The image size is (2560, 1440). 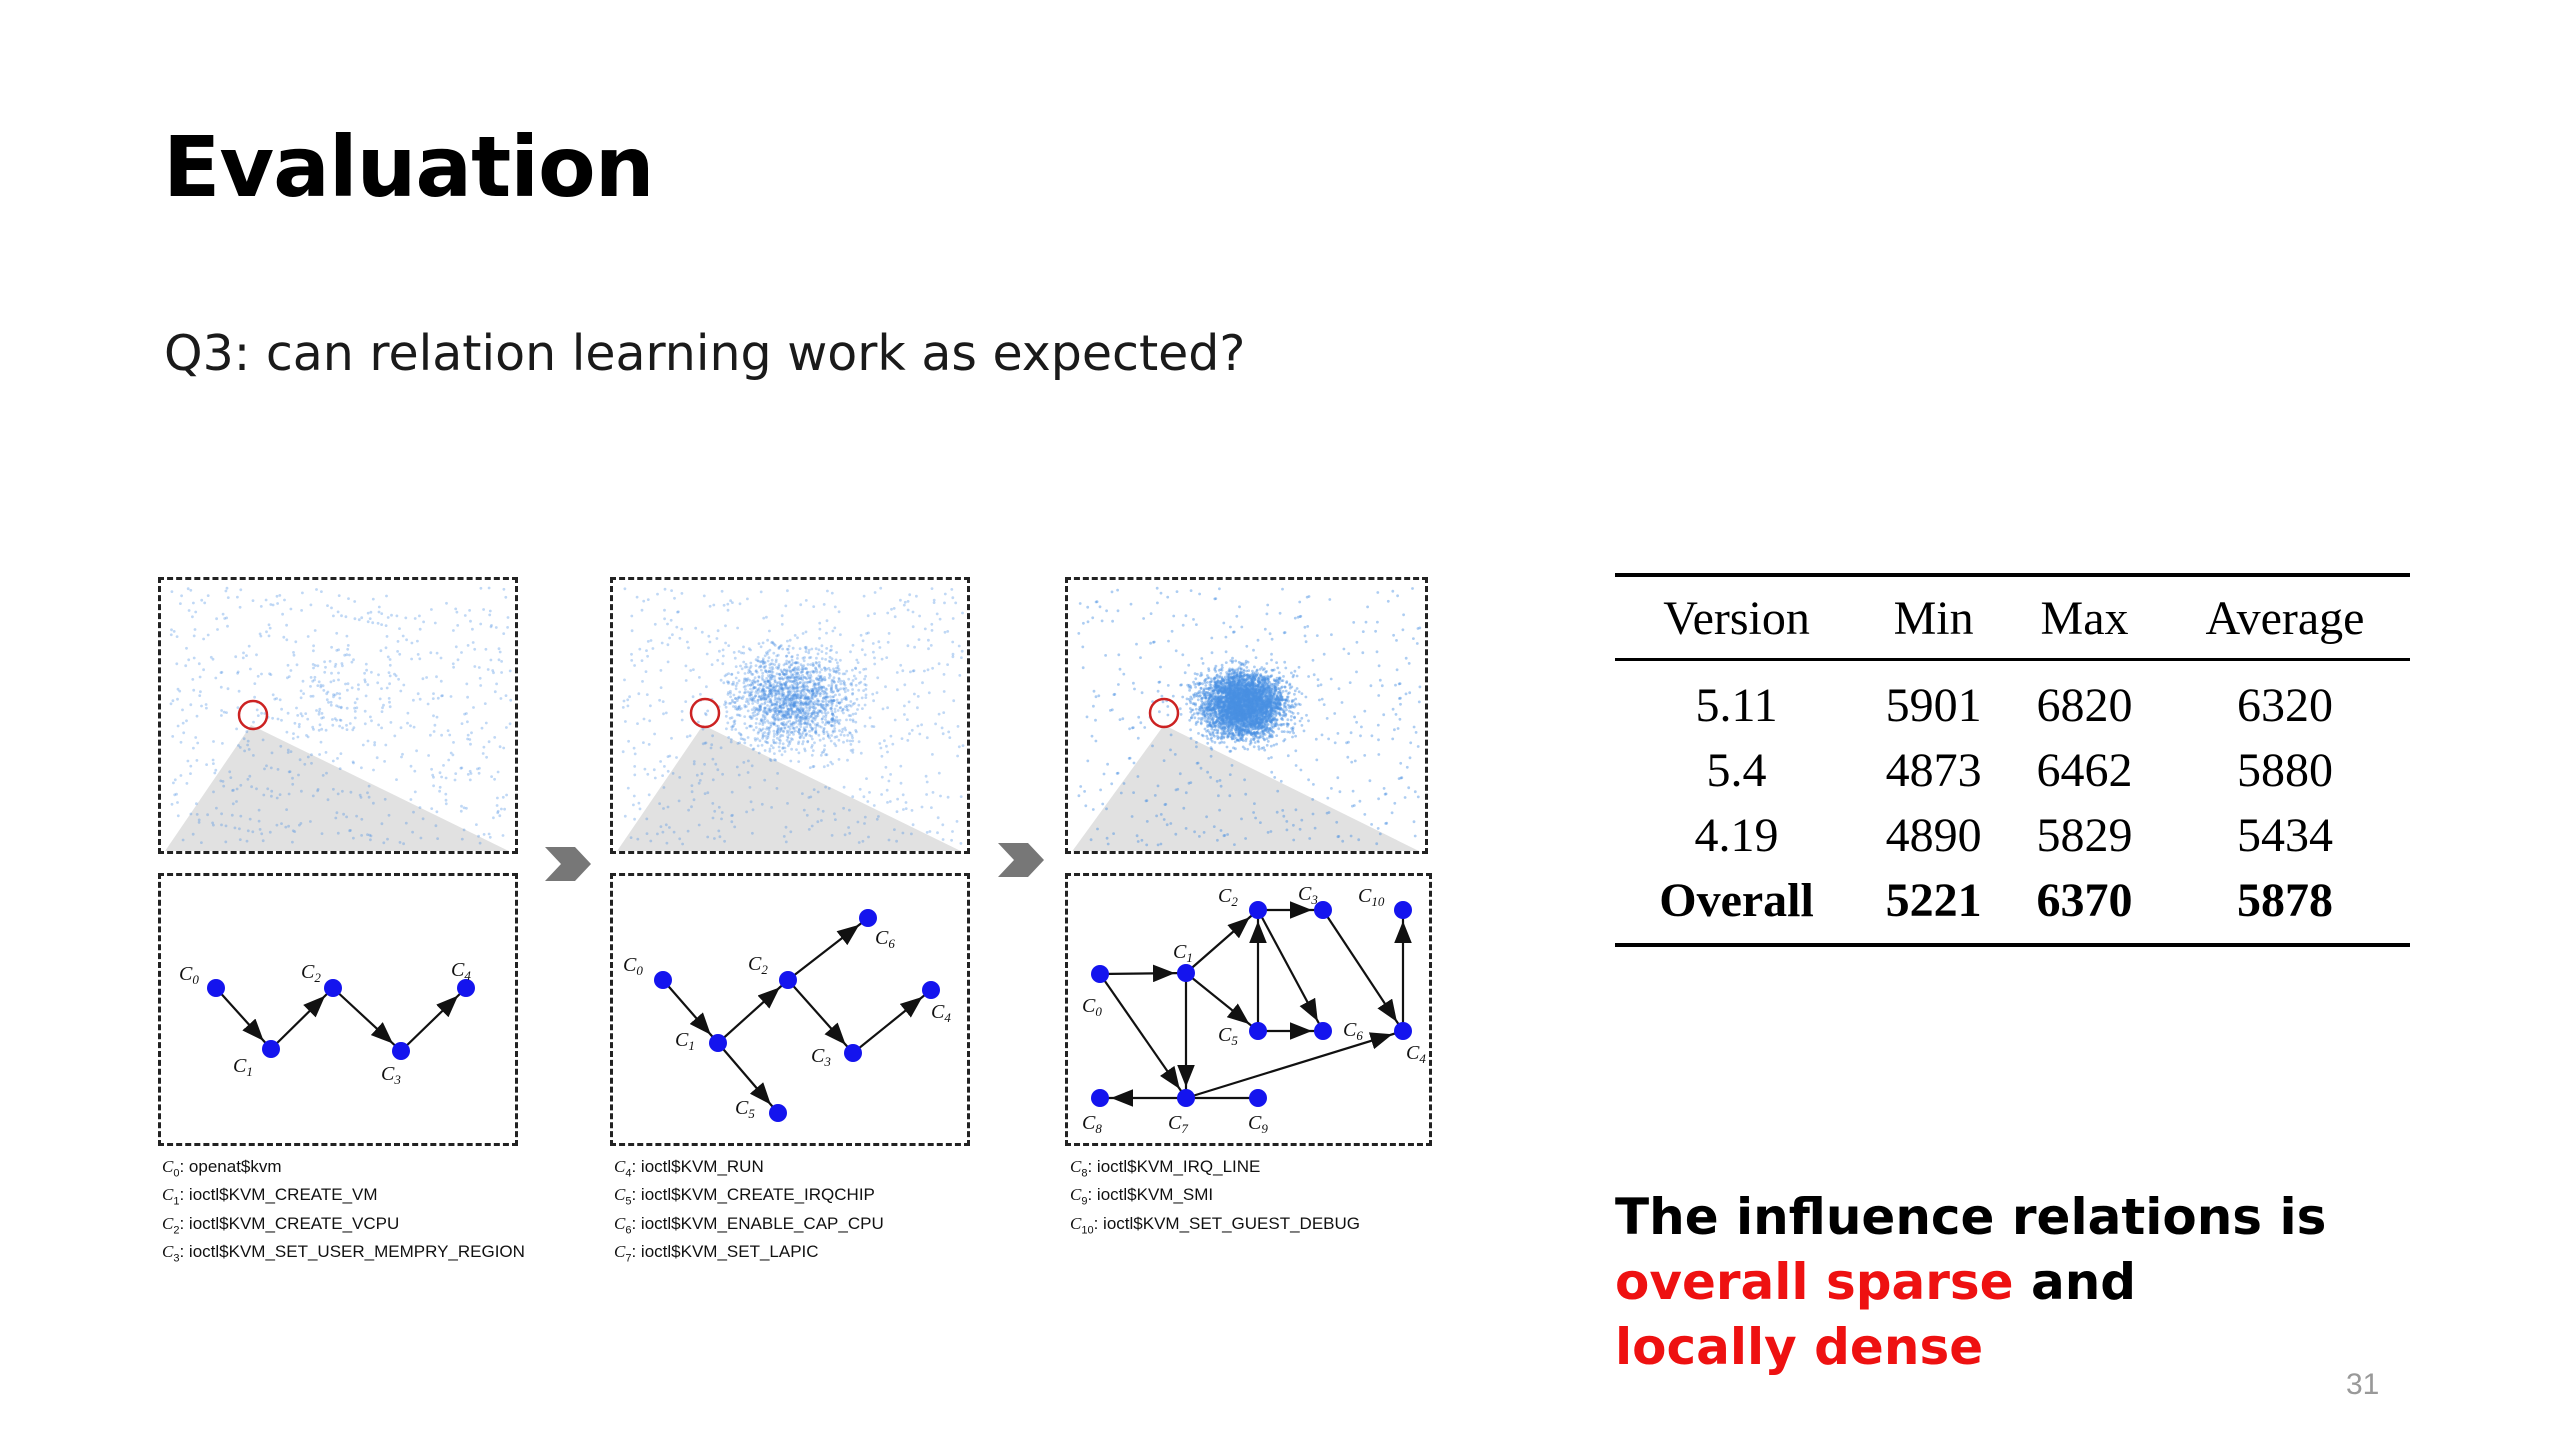 What do you see at coordinates (1186, 1098) in the screenshot?
I see `node-c7` at bounding box center [1186, 1098].